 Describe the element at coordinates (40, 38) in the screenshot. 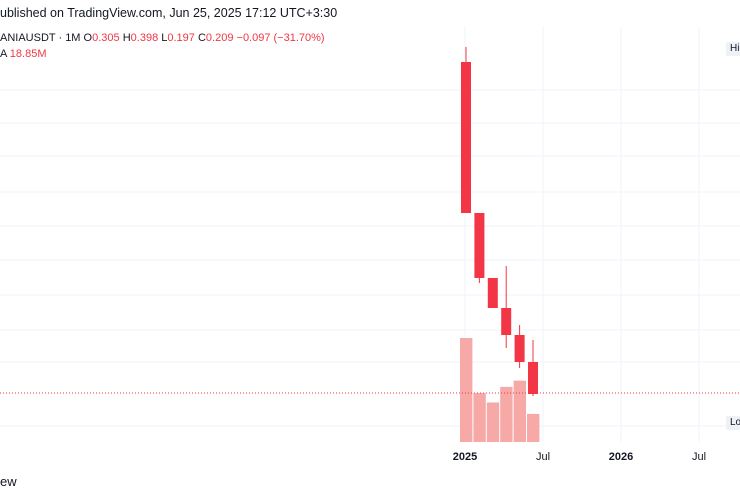

I see `symbol-label: ANIAUSDT · 1M` at that location.